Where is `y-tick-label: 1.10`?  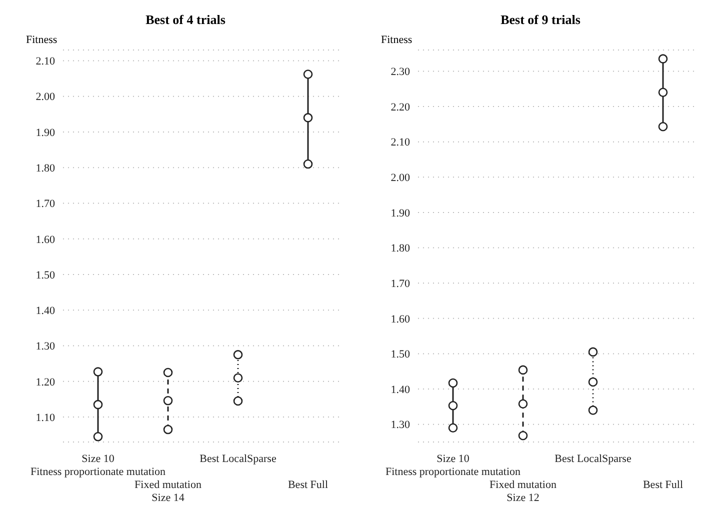
y-tick-label: 1.10 is located at coordinates (46, 418).